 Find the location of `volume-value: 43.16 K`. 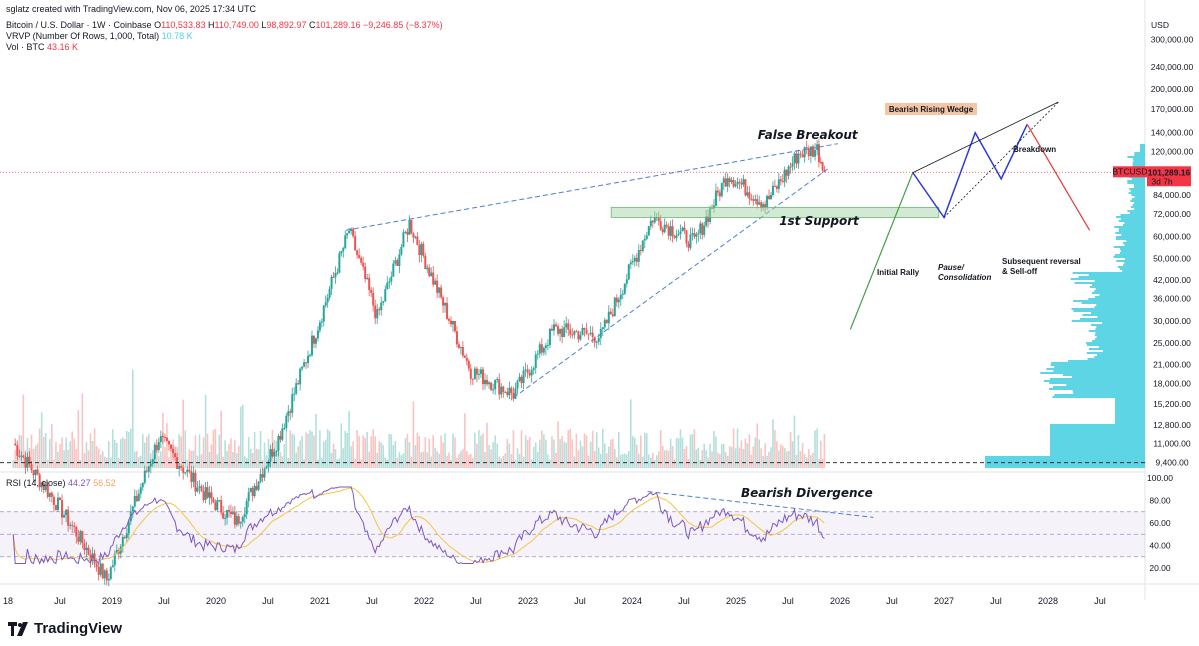

volume-value: 43.16 K is located at coordinates (63, 47).